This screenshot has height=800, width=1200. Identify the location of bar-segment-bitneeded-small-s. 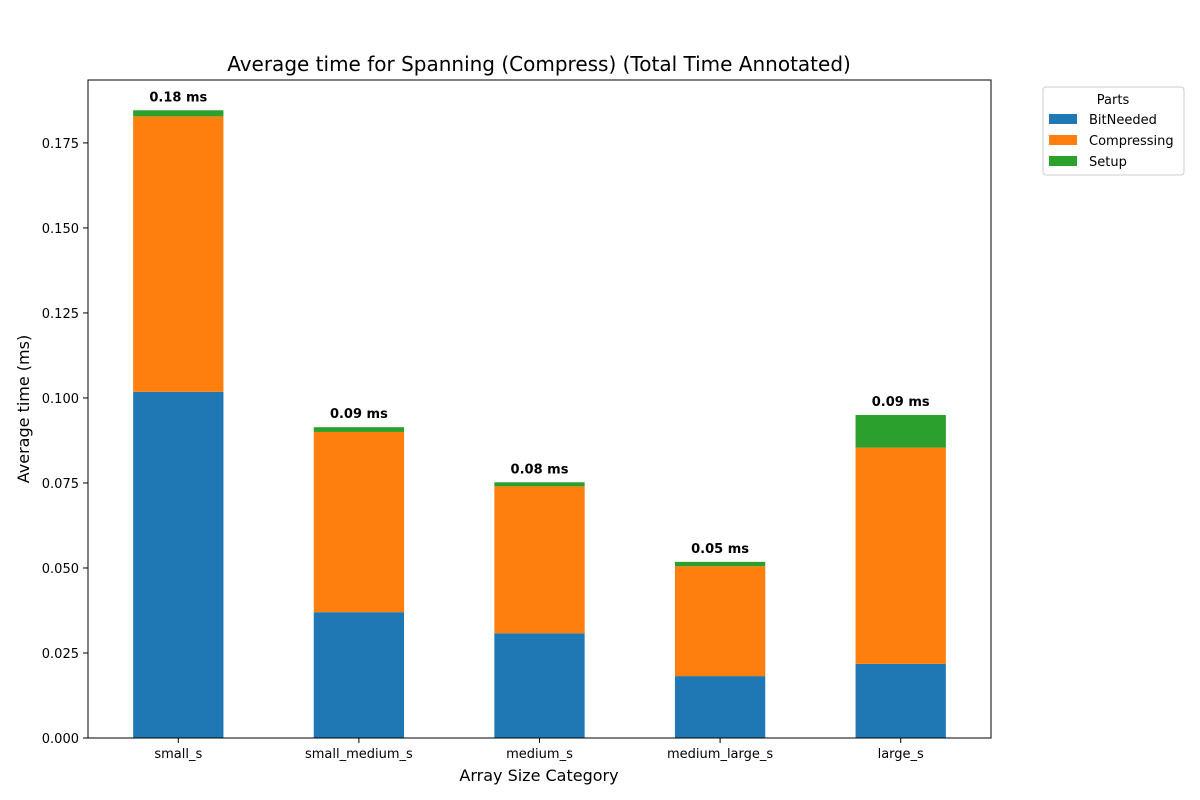
(178, 564).